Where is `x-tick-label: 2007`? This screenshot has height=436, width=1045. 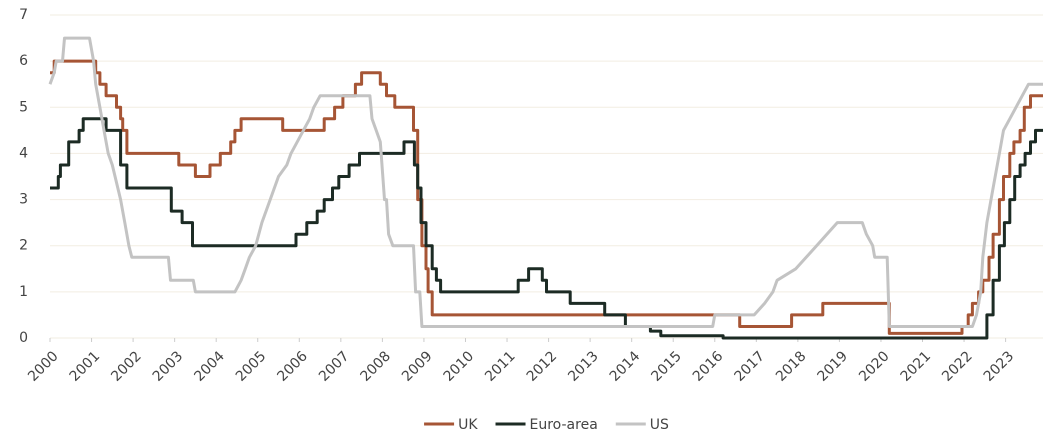
x-tick-label: 2007 is located at coordinates (334, 366).